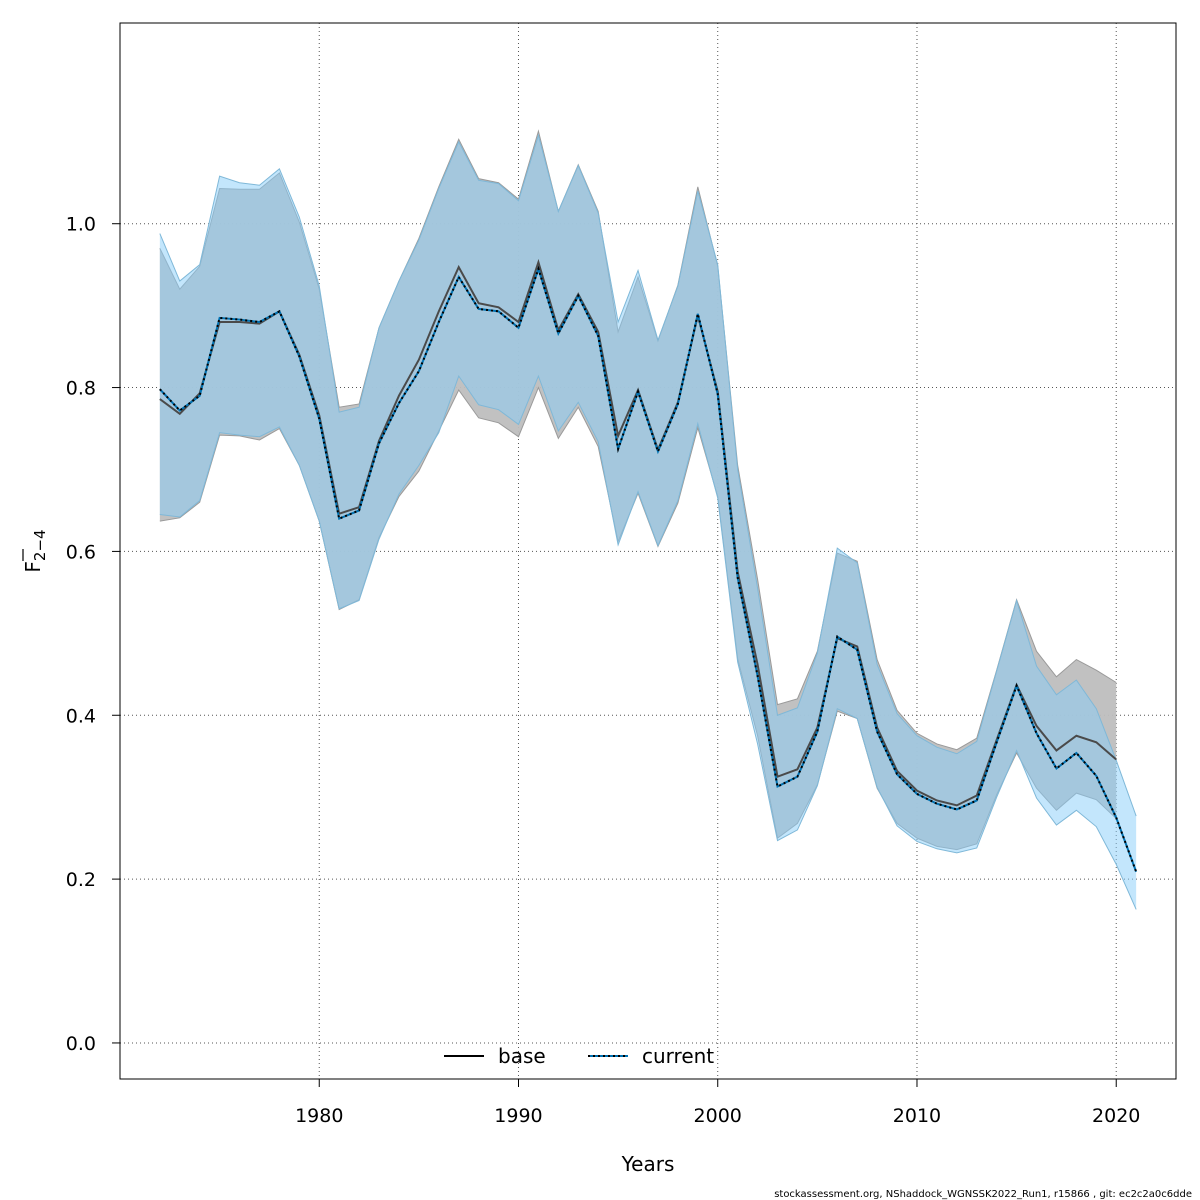  I want to click on svg-text: F2−4, so click(35, 550).